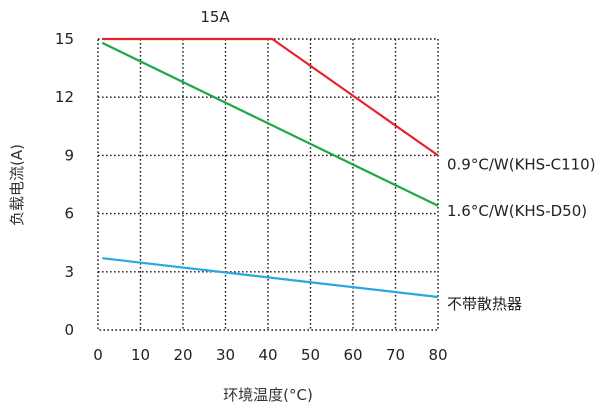 This screenshot has width=614, height=410. I want to click on x-tick-label: 20, so click(182, 355).